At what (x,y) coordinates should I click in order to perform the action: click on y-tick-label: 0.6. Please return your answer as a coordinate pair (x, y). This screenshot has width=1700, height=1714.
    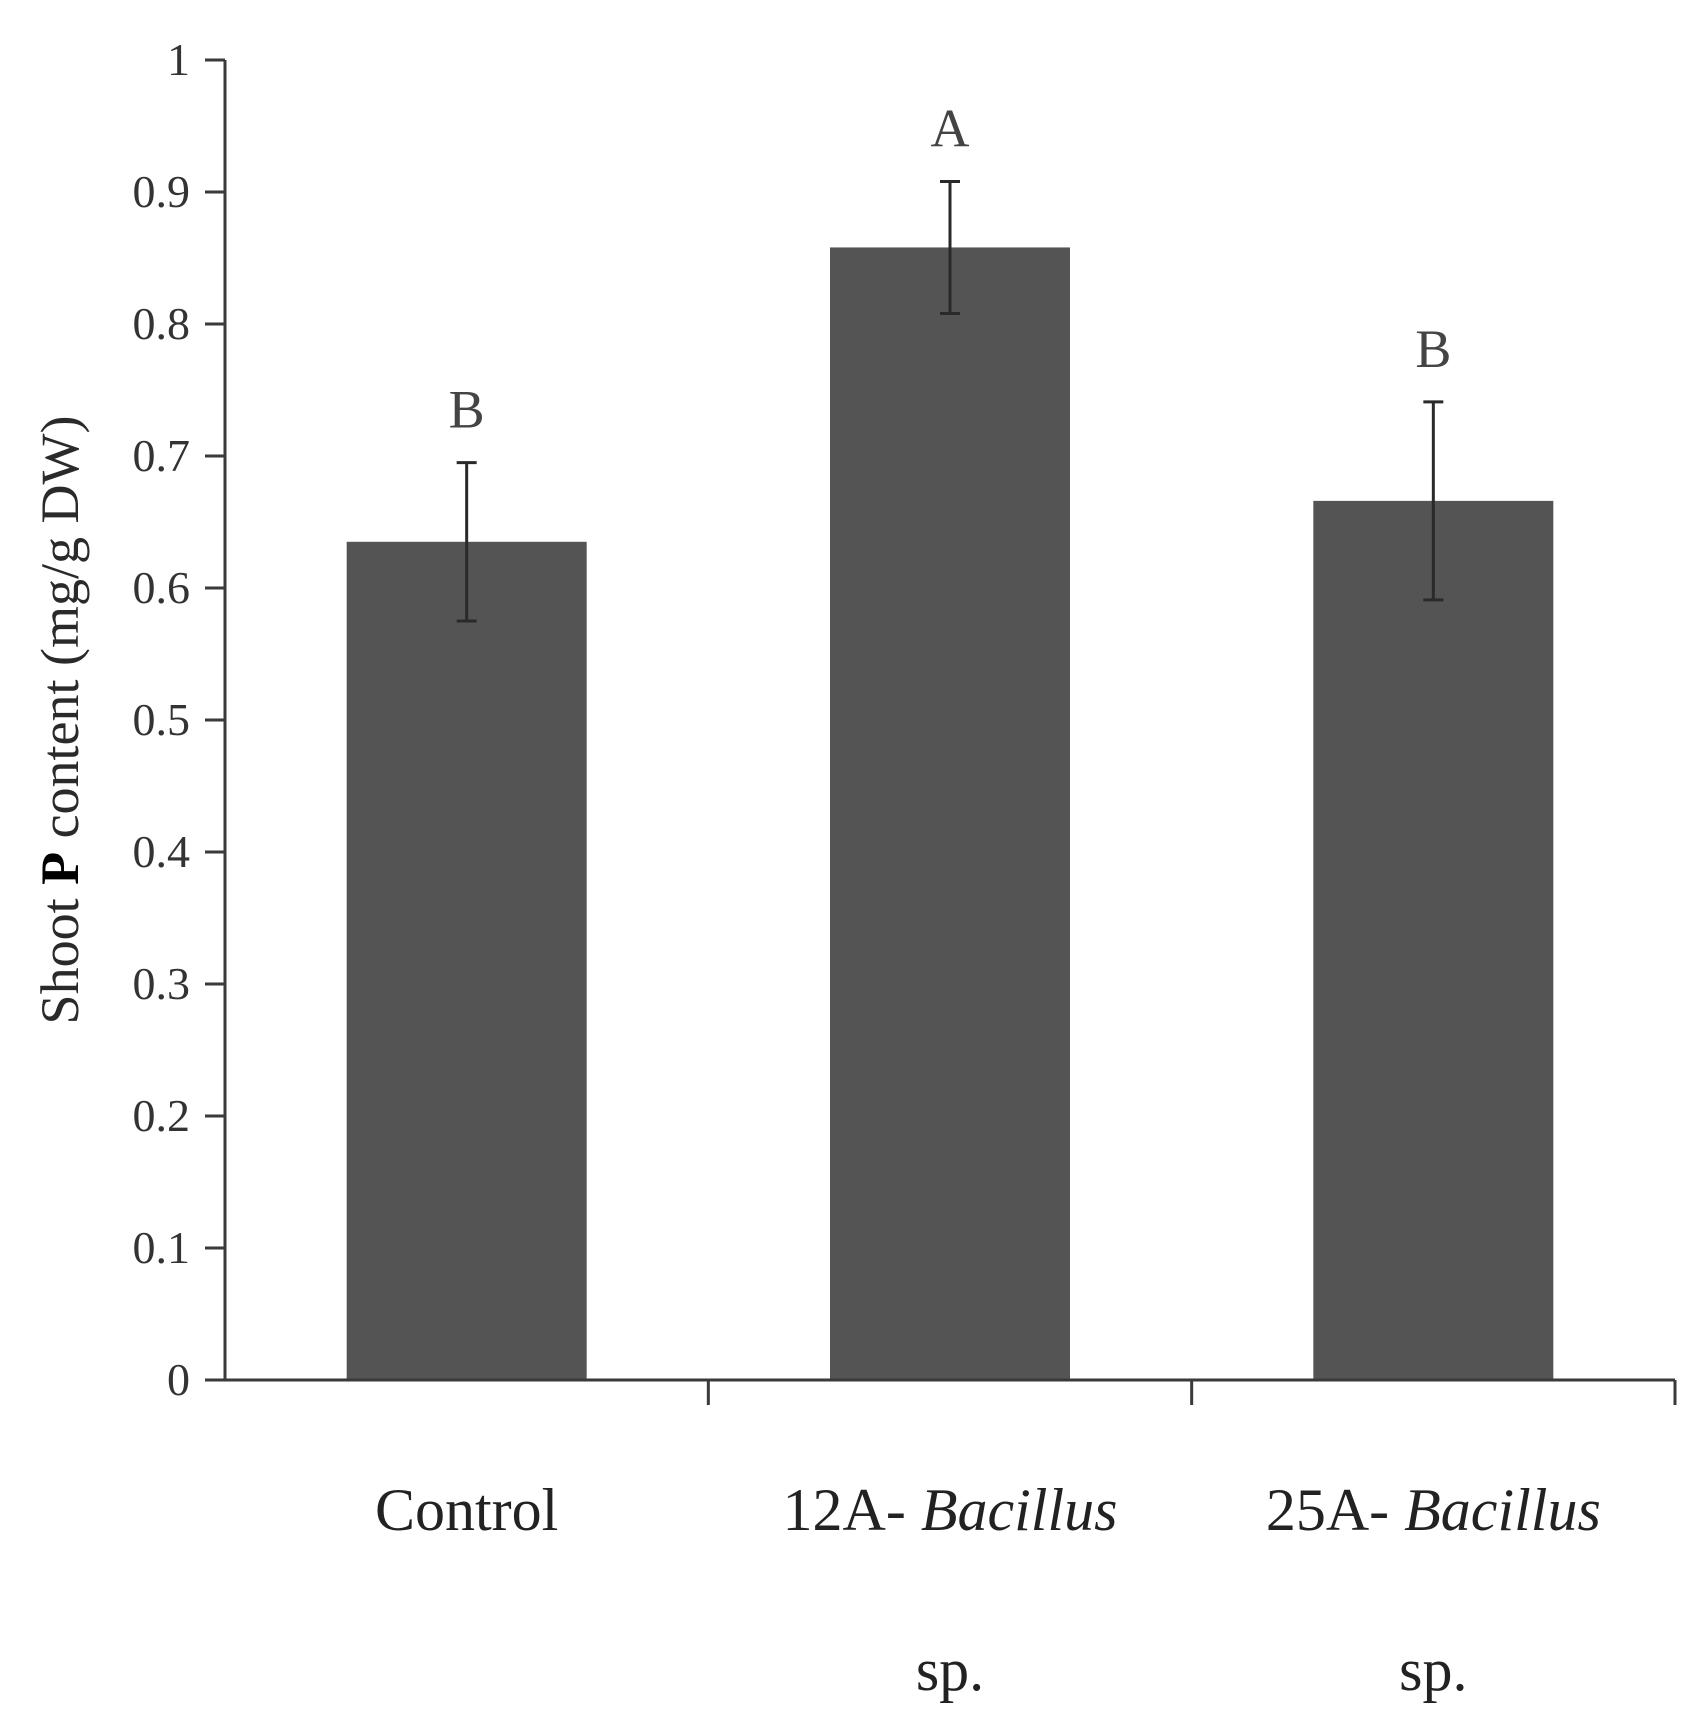
    Looking at the image, I should click on (162, 587).